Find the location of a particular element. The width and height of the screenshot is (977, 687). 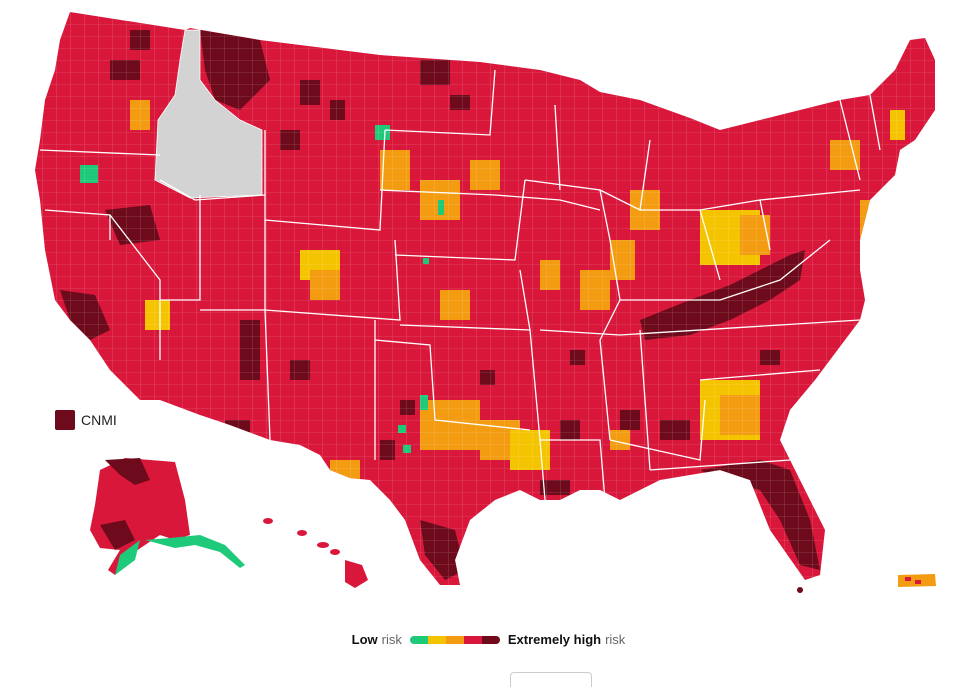

legend-color-scale is located at coordinates (454, 639).